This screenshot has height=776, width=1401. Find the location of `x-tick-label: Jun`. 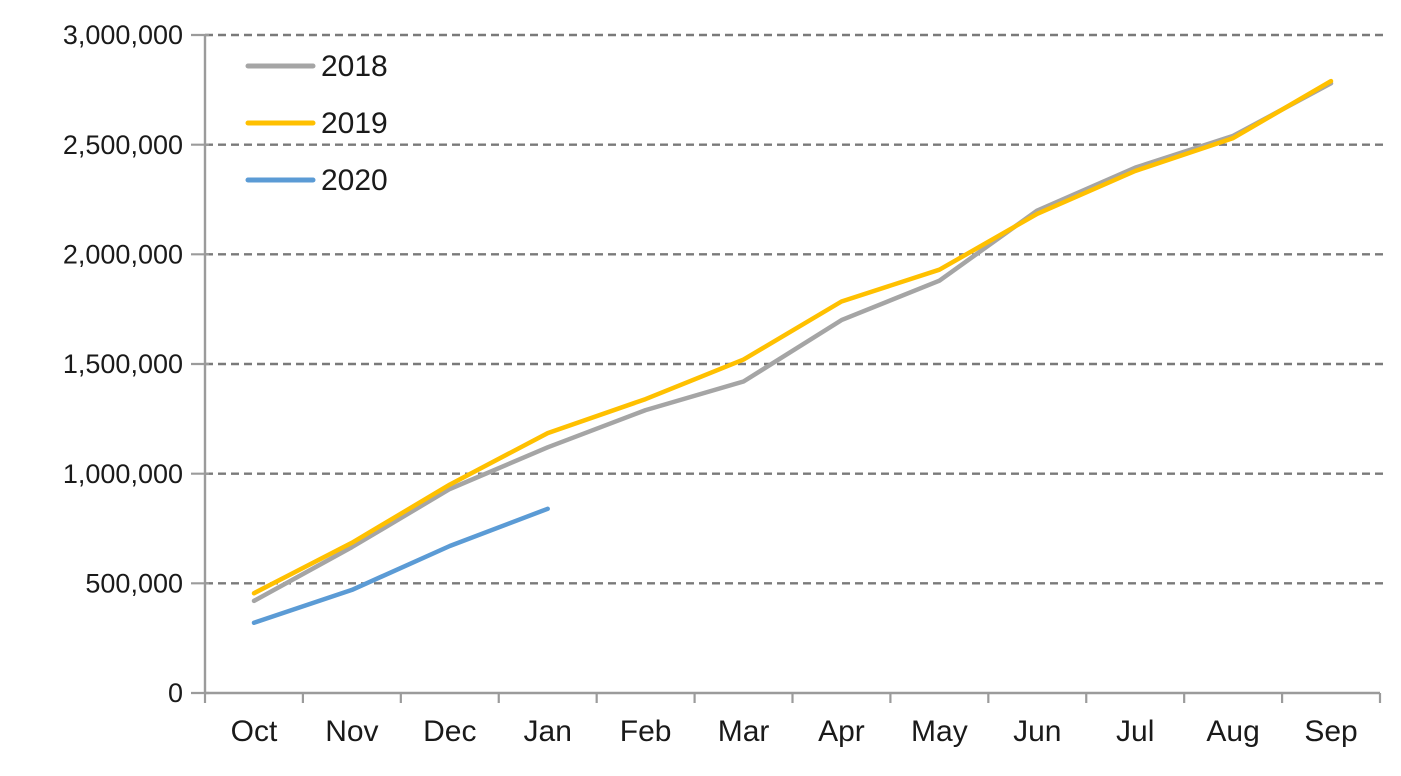

x-tick-label: Jun is located at coordinates (1037, 731).